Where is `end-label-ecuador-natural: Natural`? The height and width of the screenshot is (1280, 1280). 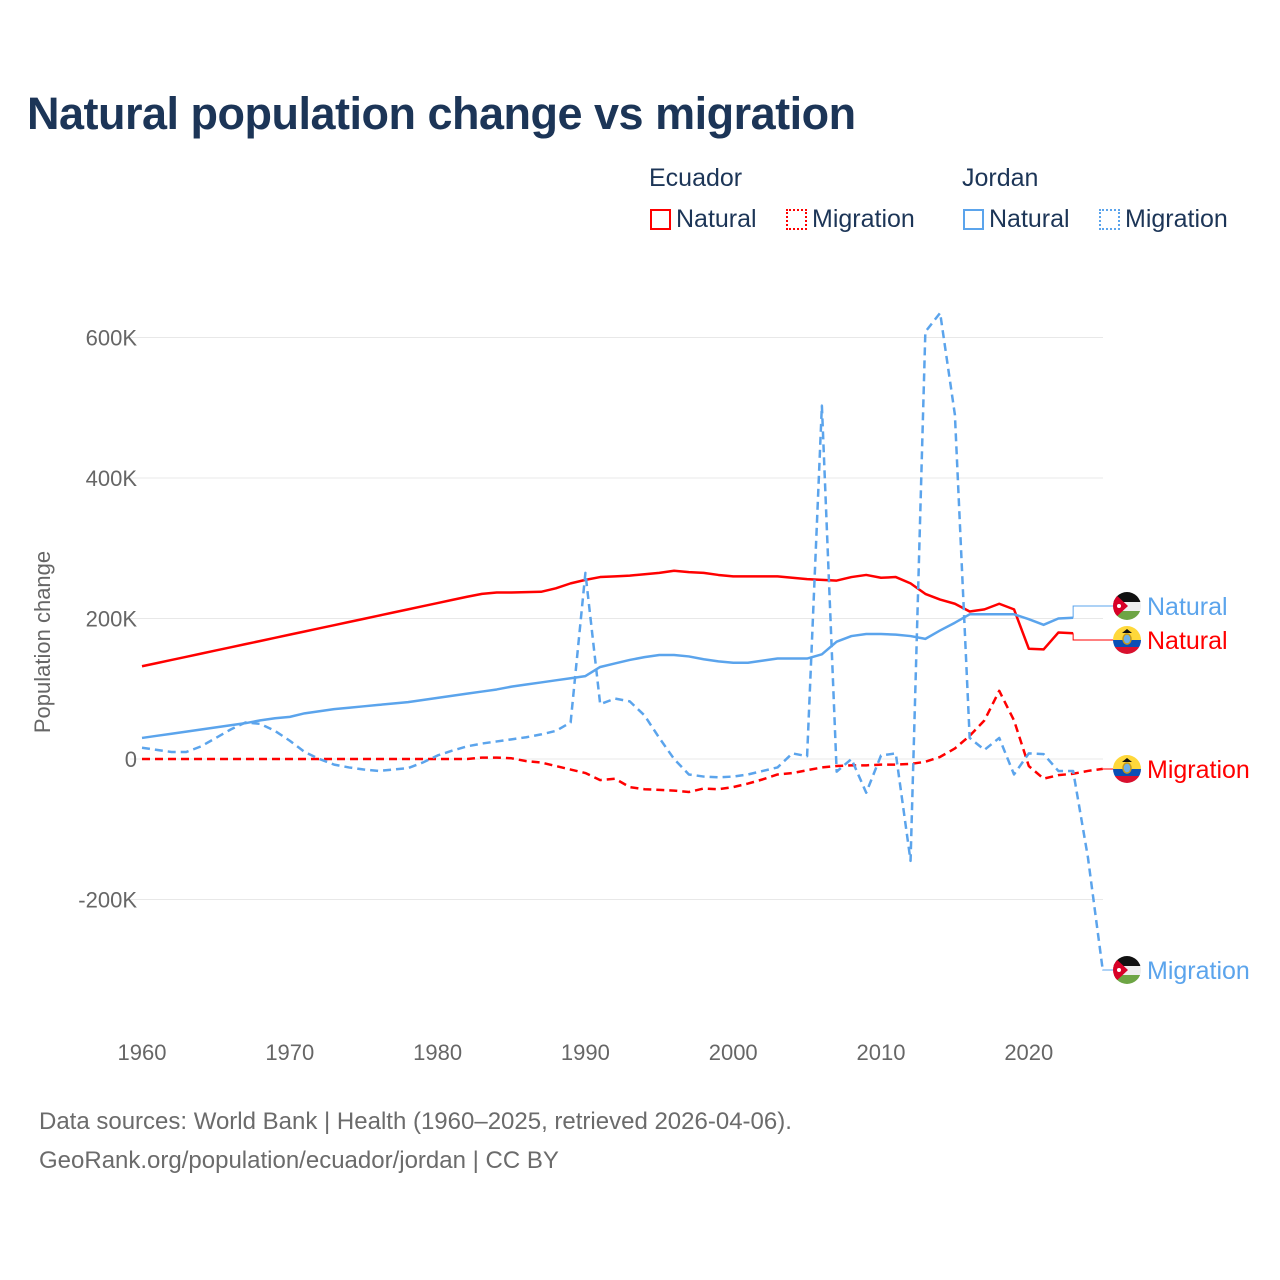 end-label-ecuador-natural: Natural is located at coordinates (1187, 641).